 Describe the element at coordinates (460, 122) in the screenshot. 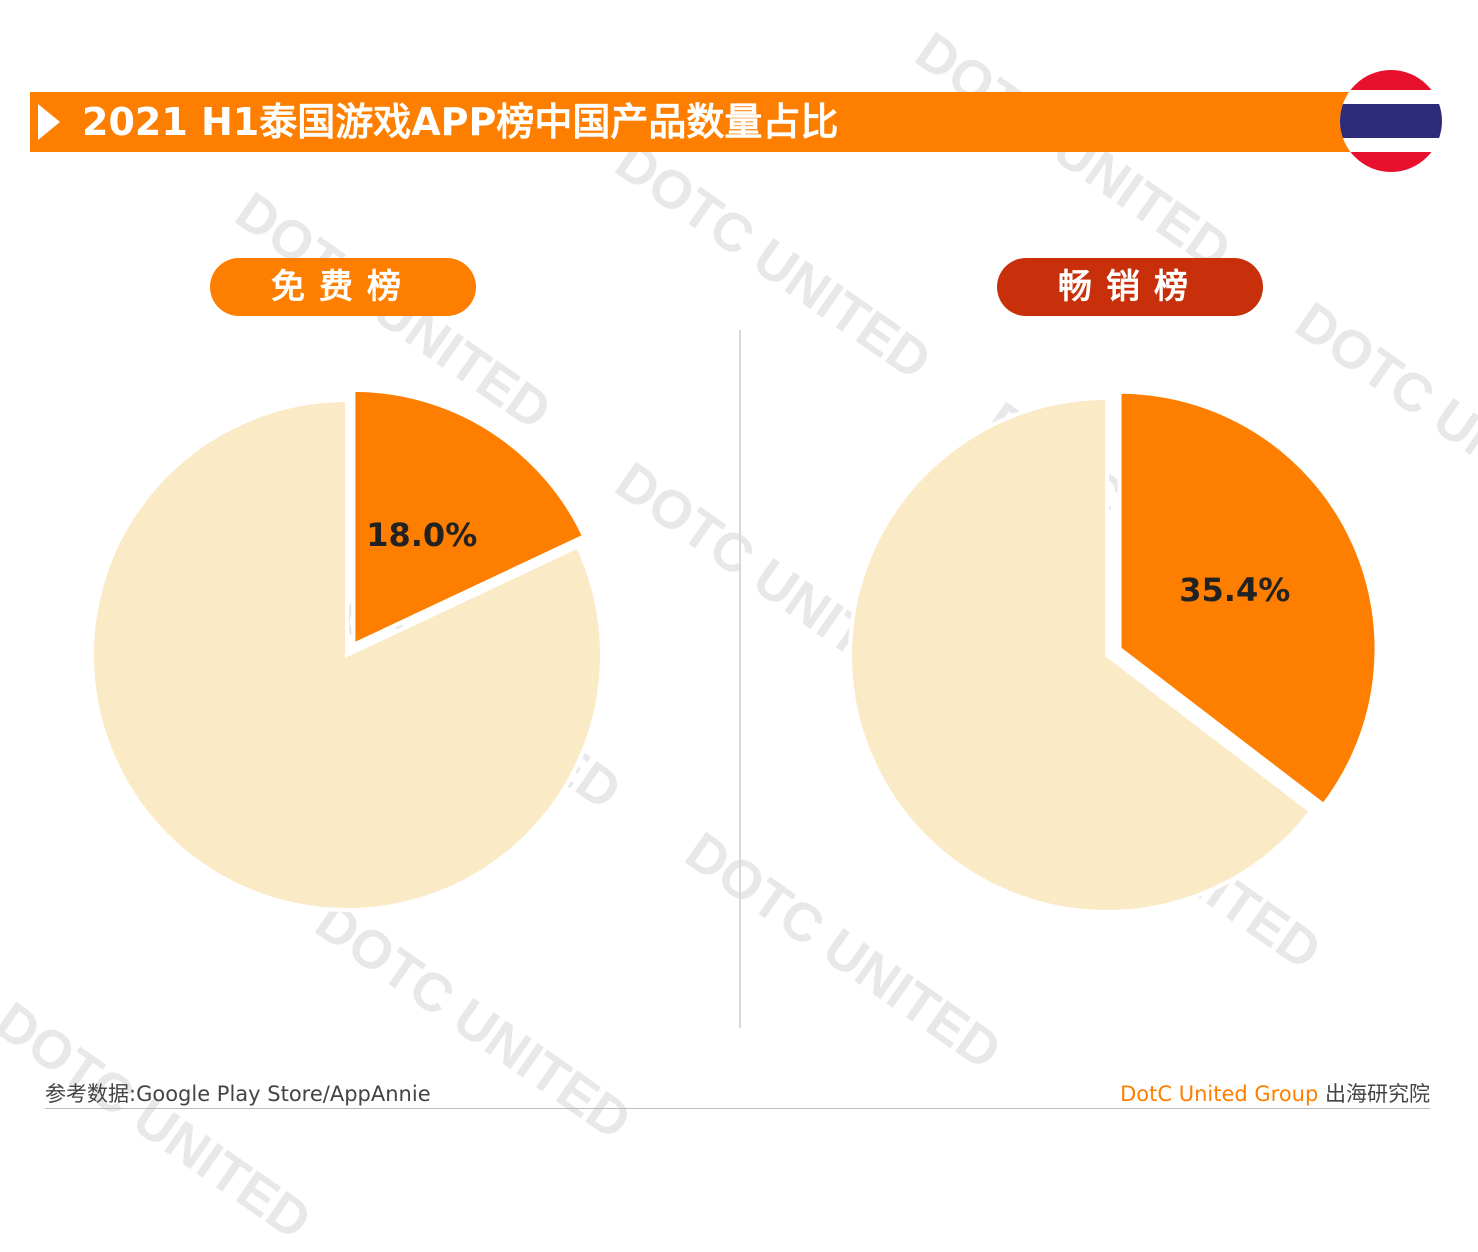

I see `page-title: 2021 H1泰国游戏APP榜中国产品数量占比` at that location.